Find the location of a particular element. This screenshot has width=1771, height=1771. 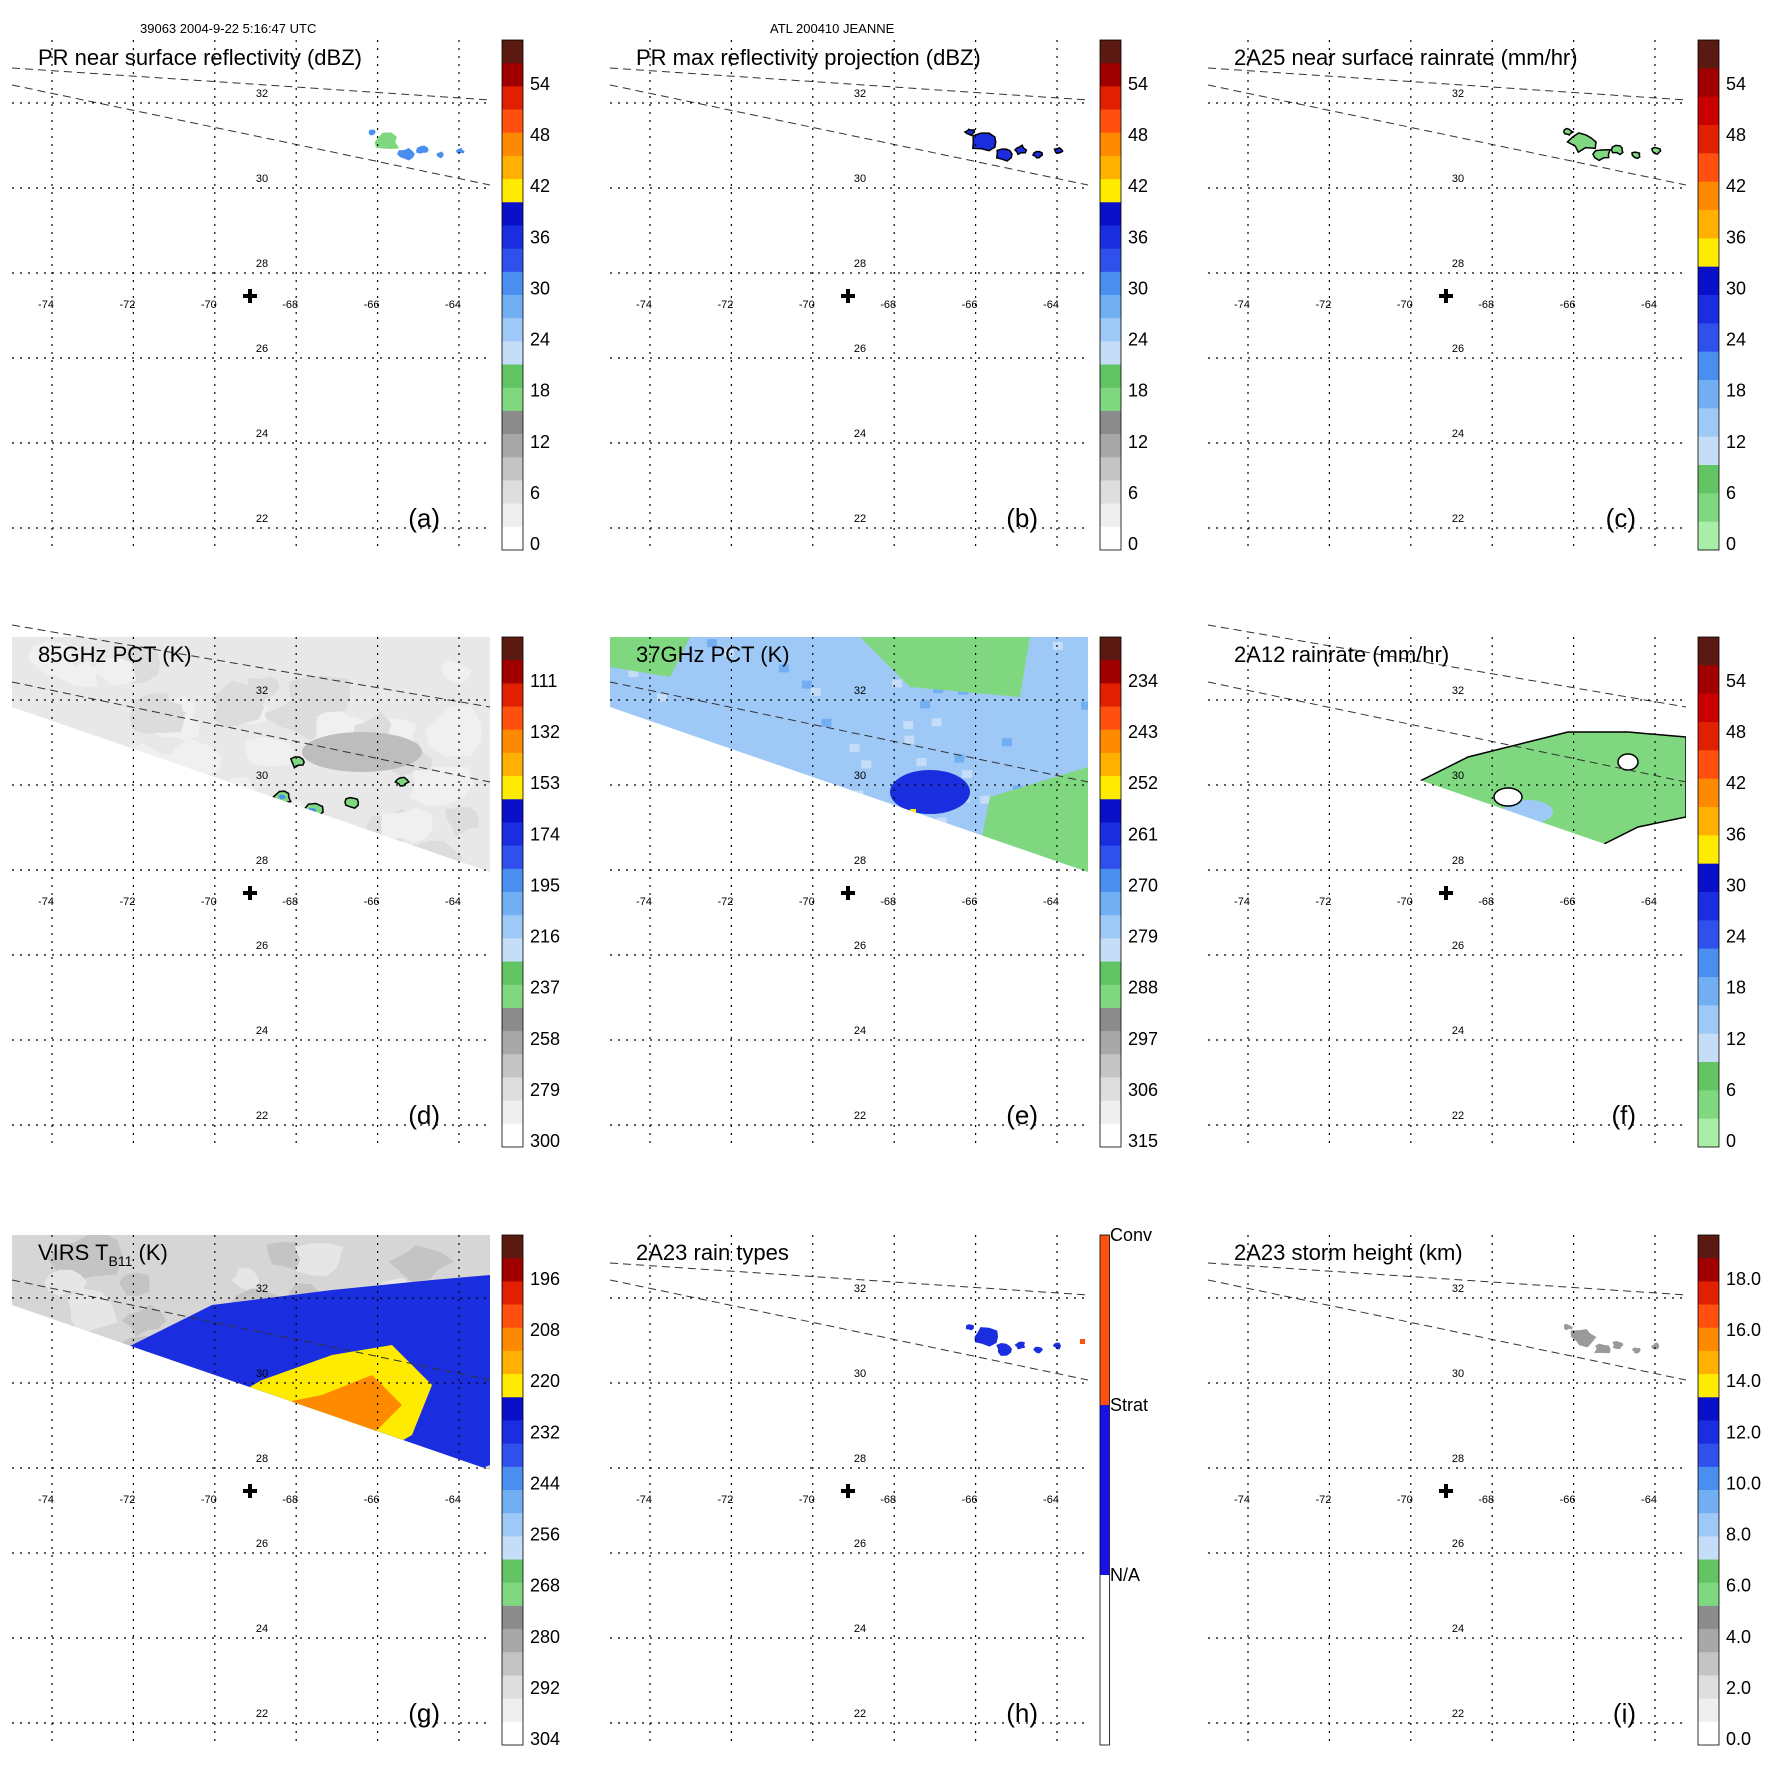

panel-label: (h) is located at coordinates (1022, 1713).